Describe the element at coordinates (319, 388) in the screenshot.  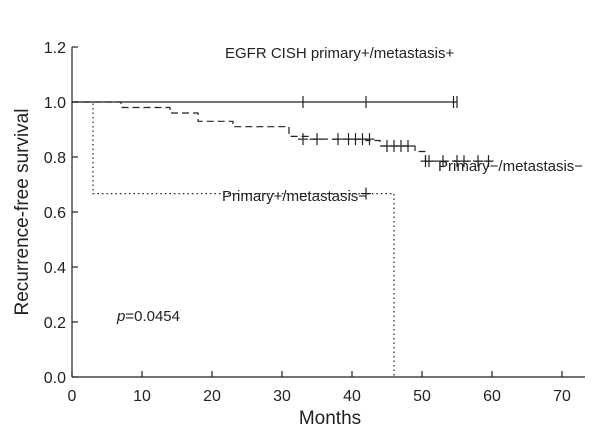
I see `x-ticks: 0 10 20 30 40 50 60 70` at that location.